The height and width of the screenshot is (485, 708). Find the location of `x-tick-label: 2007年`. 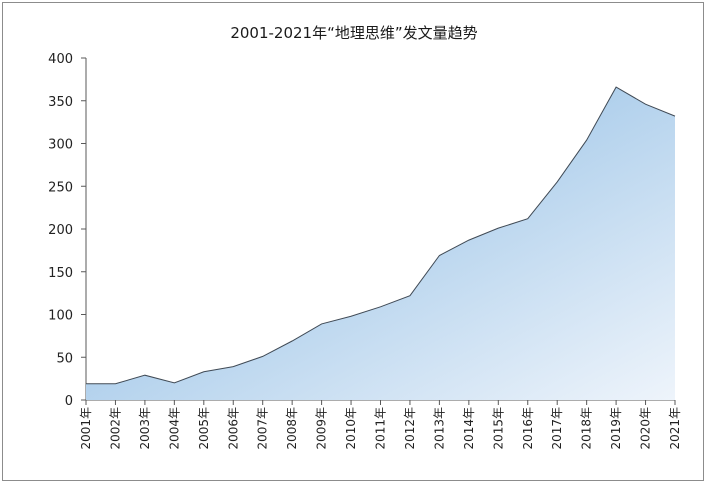

x-tick-label: 2007年 is located at coordinates (263, 428).